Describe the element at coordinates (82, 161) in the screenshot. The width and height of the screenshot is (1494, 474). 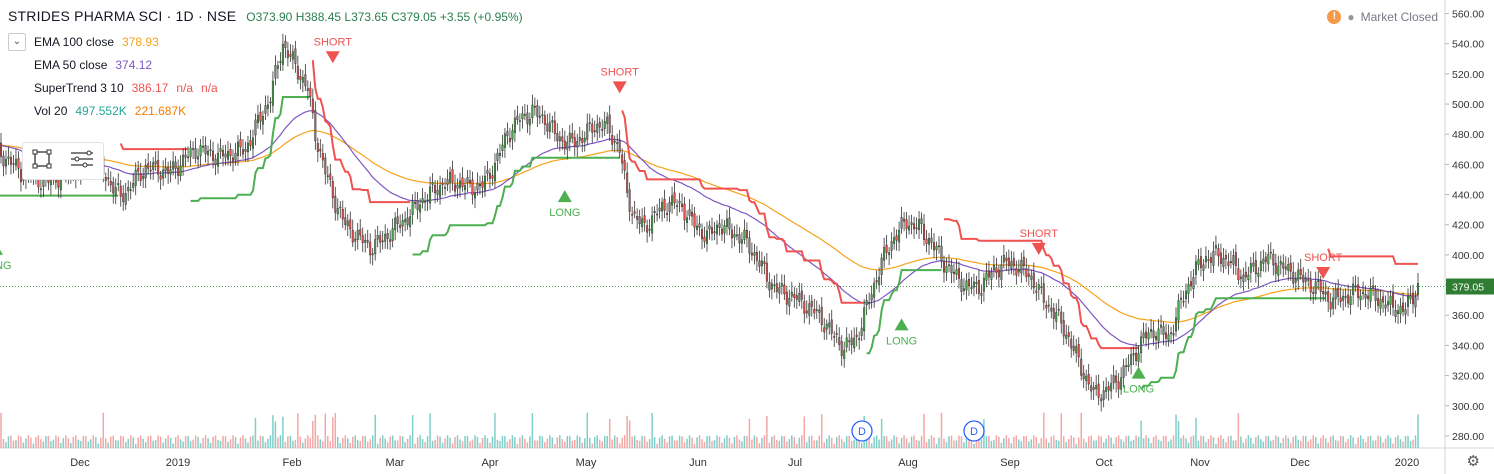
I see `lines-tool-icon` at that location.